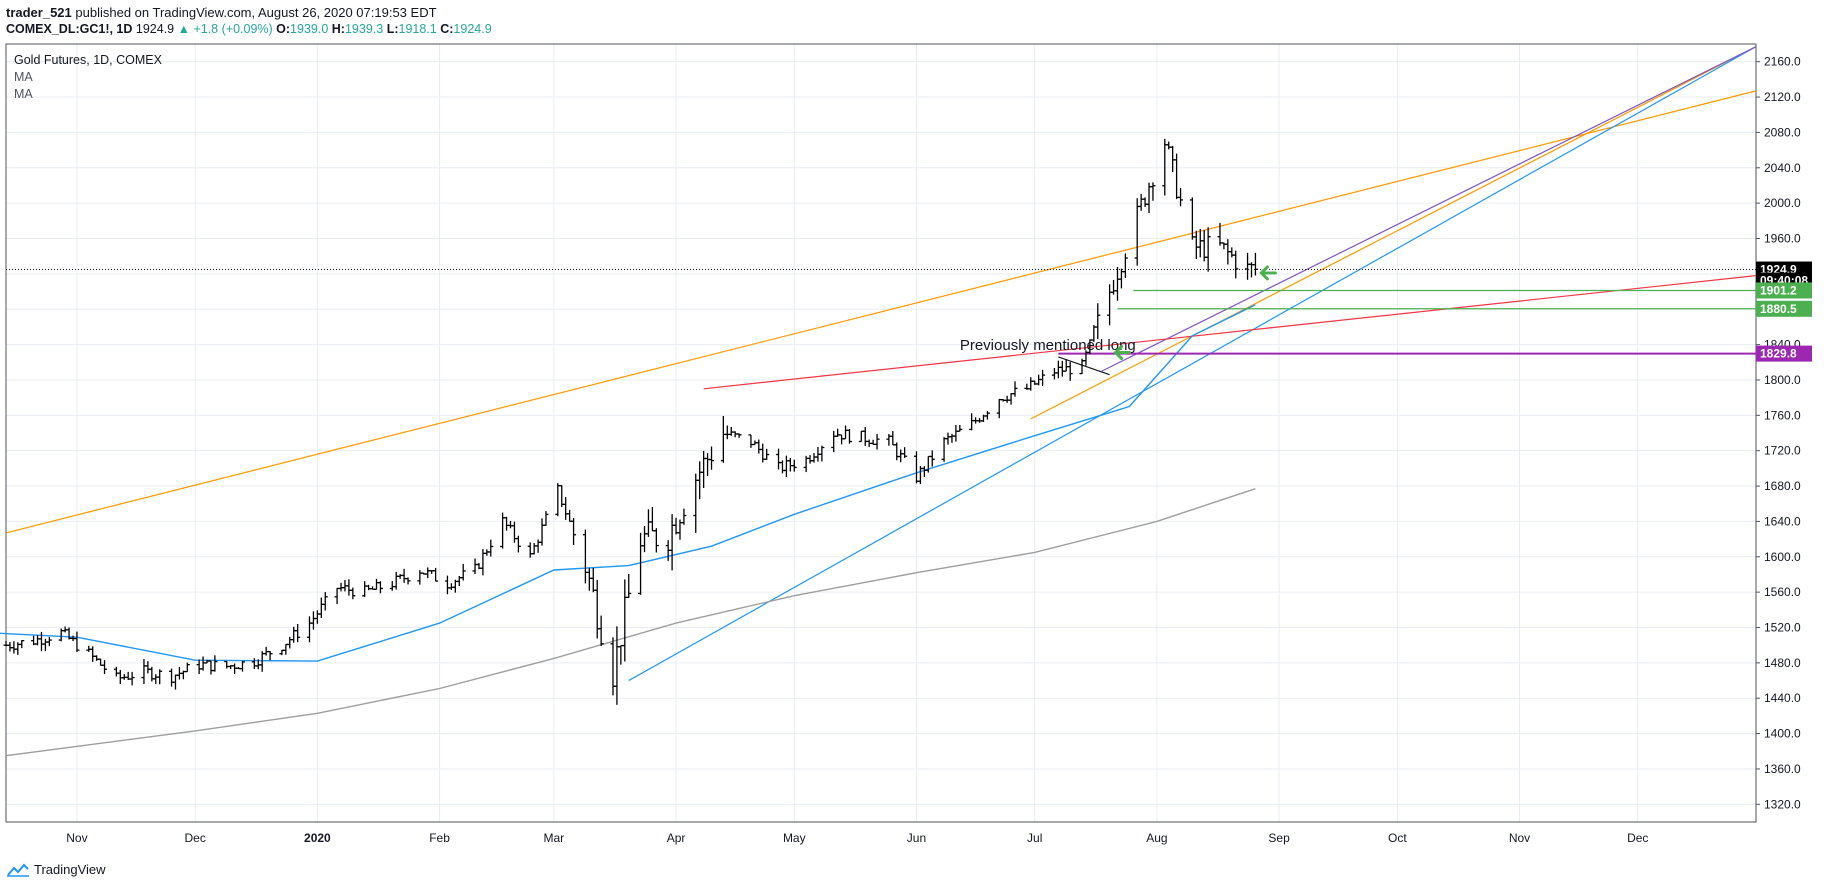  Describe the element at coordinates (472, 29) in the screenshot. I see `close-value: 1924.9` at that location.